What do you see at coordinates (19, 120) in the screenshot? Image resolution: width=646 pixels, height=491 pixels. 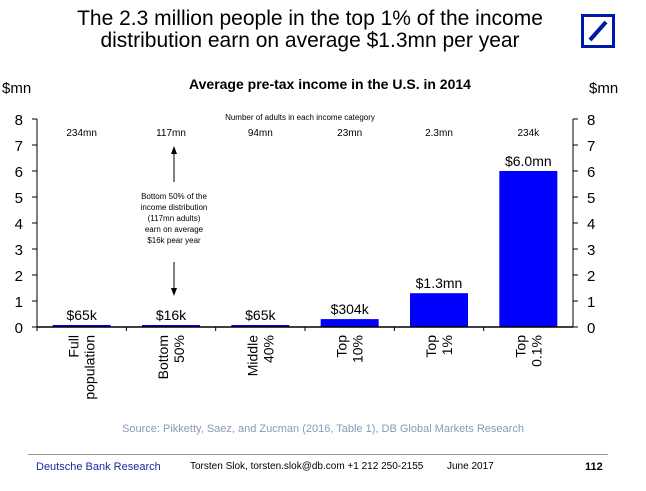 I see `y-tick-label-left: 8` at bounding box center [19, 120].